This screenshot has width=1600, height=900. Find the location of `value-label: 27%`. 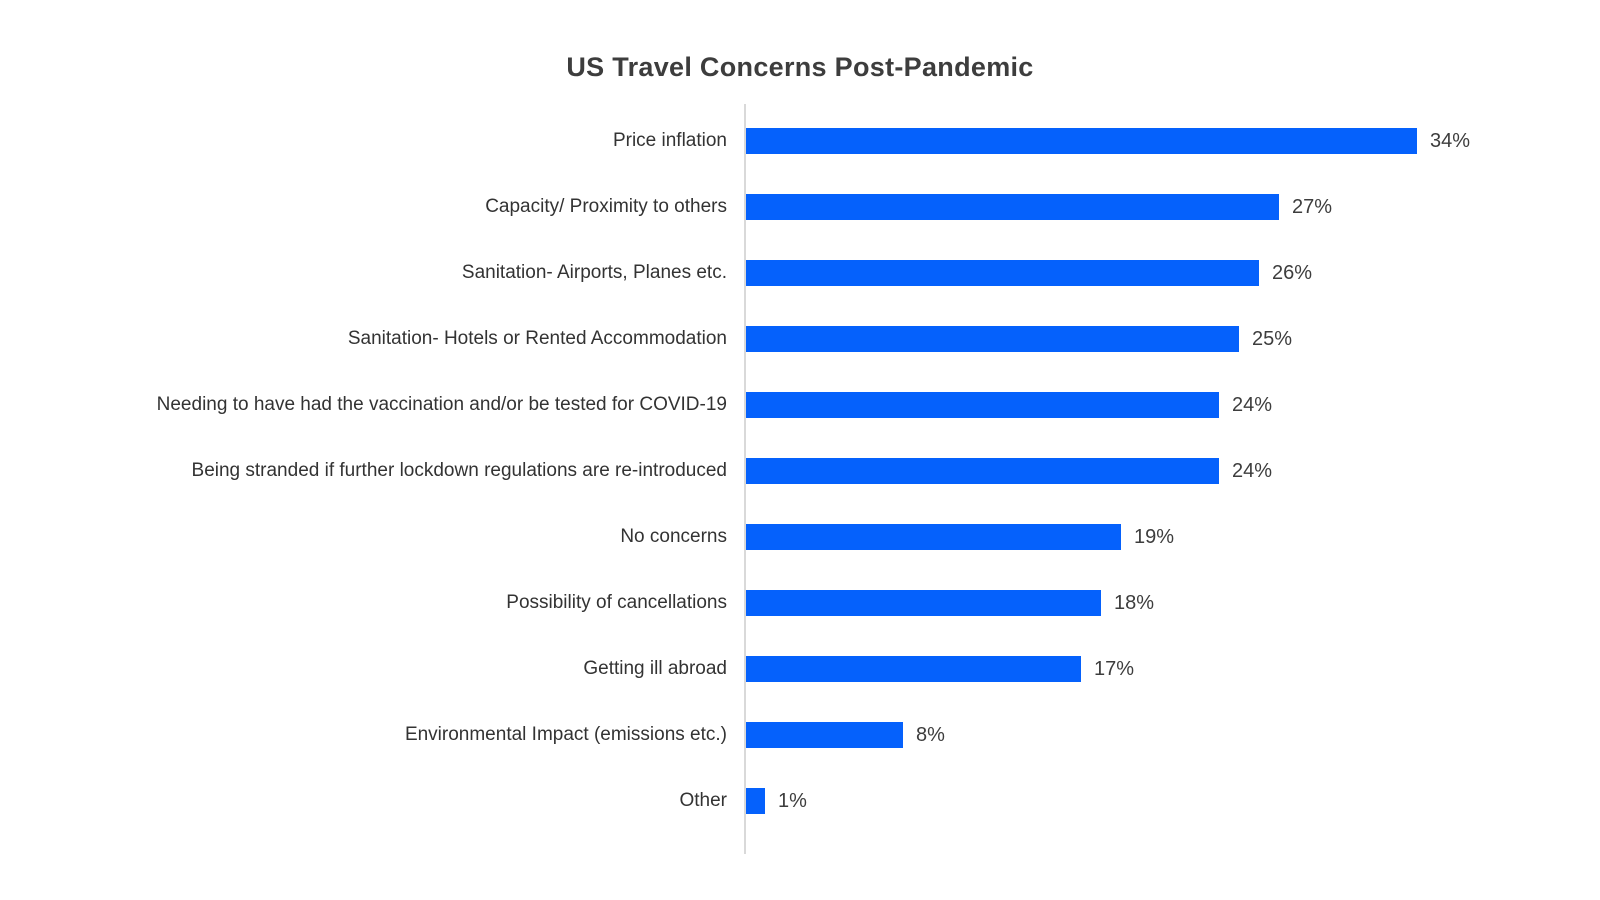

value-label: 27% is located at coordinates (1312, 206).